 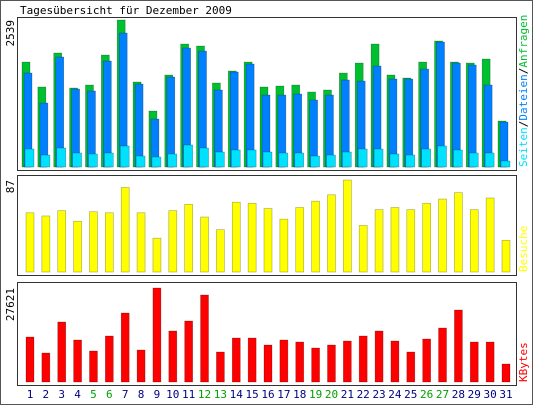 I want to click on x-tick-label: 13, so click(x=220, y=394).